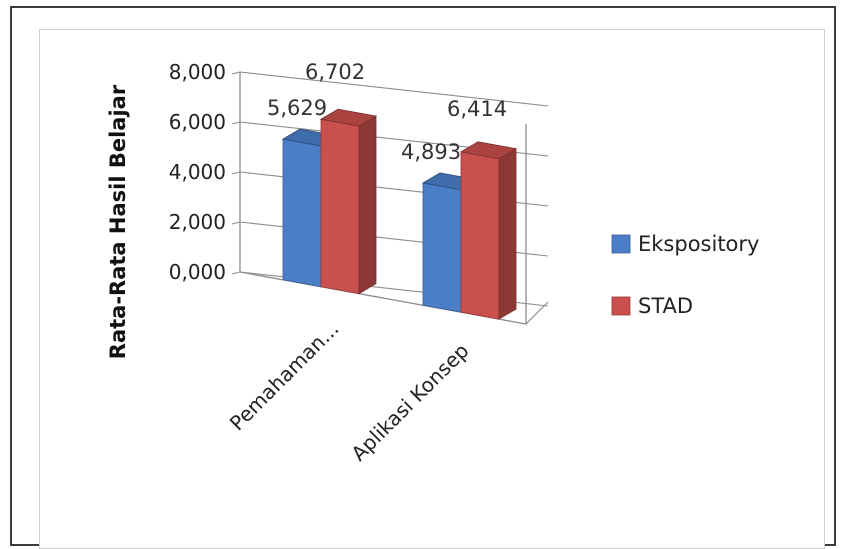 The image size is (847, 549). Describe the element at coordinates (477, 109) in the screenshot. I see `data-label: 6,414` at that location.